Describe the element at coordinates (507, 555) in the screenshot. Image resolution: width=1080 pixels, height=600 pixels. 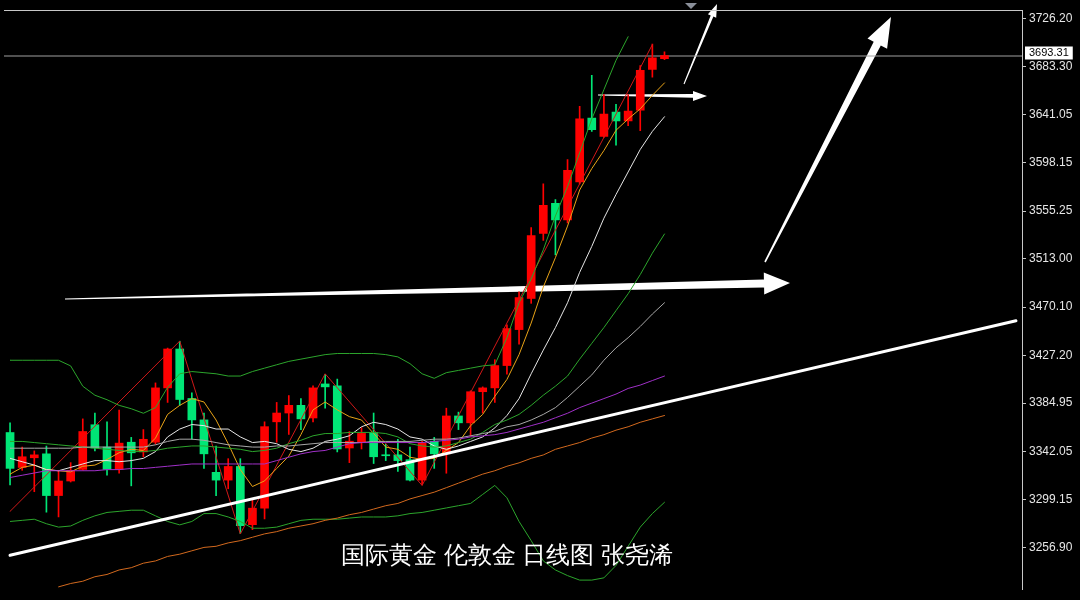
I see `annotation: 国际黄金 伦敦金 日线图 张尧浠` at that location.